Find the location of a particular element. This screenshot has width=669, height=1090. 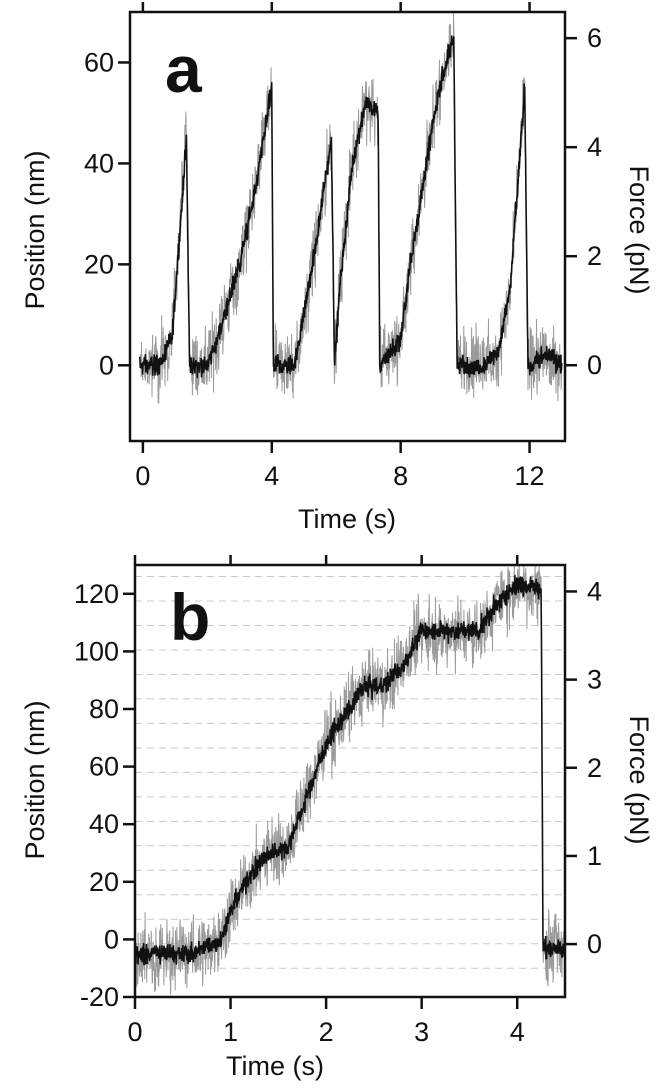

panel-a-letter: a is located at coordinates (184, 69).